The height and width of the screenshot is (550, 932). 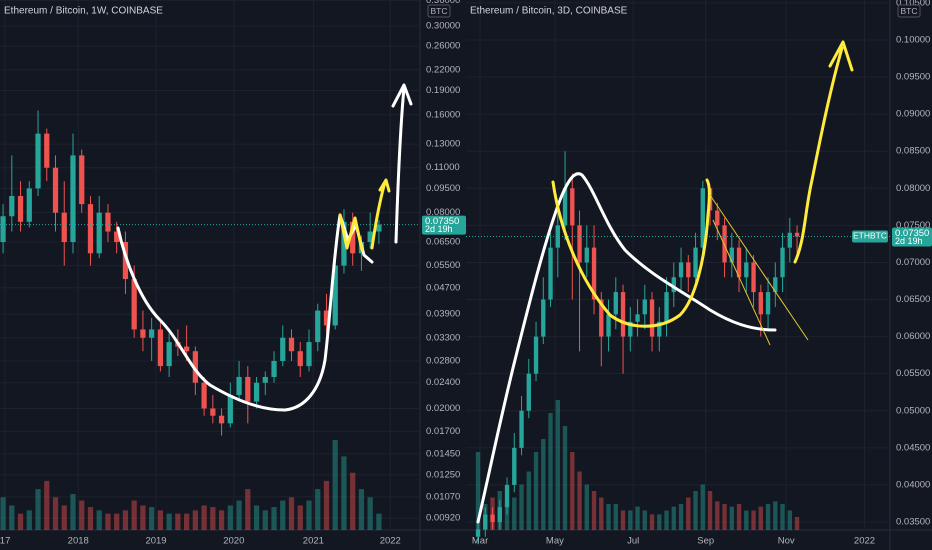 What do you see at coordinates (443, 167) in the screenshot?
I see `y-tick-label: 0.11000` at bounding box center [443, 167].